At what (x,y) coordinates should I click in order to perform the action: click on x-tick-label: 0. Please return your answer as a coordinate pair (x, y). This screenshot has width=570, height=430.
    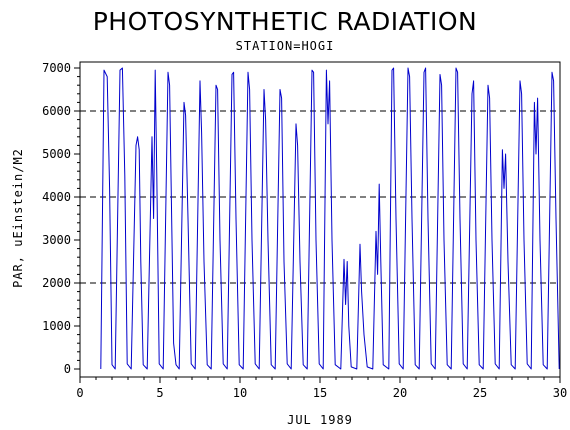
    Looking at the image, I should click on (79, 393).